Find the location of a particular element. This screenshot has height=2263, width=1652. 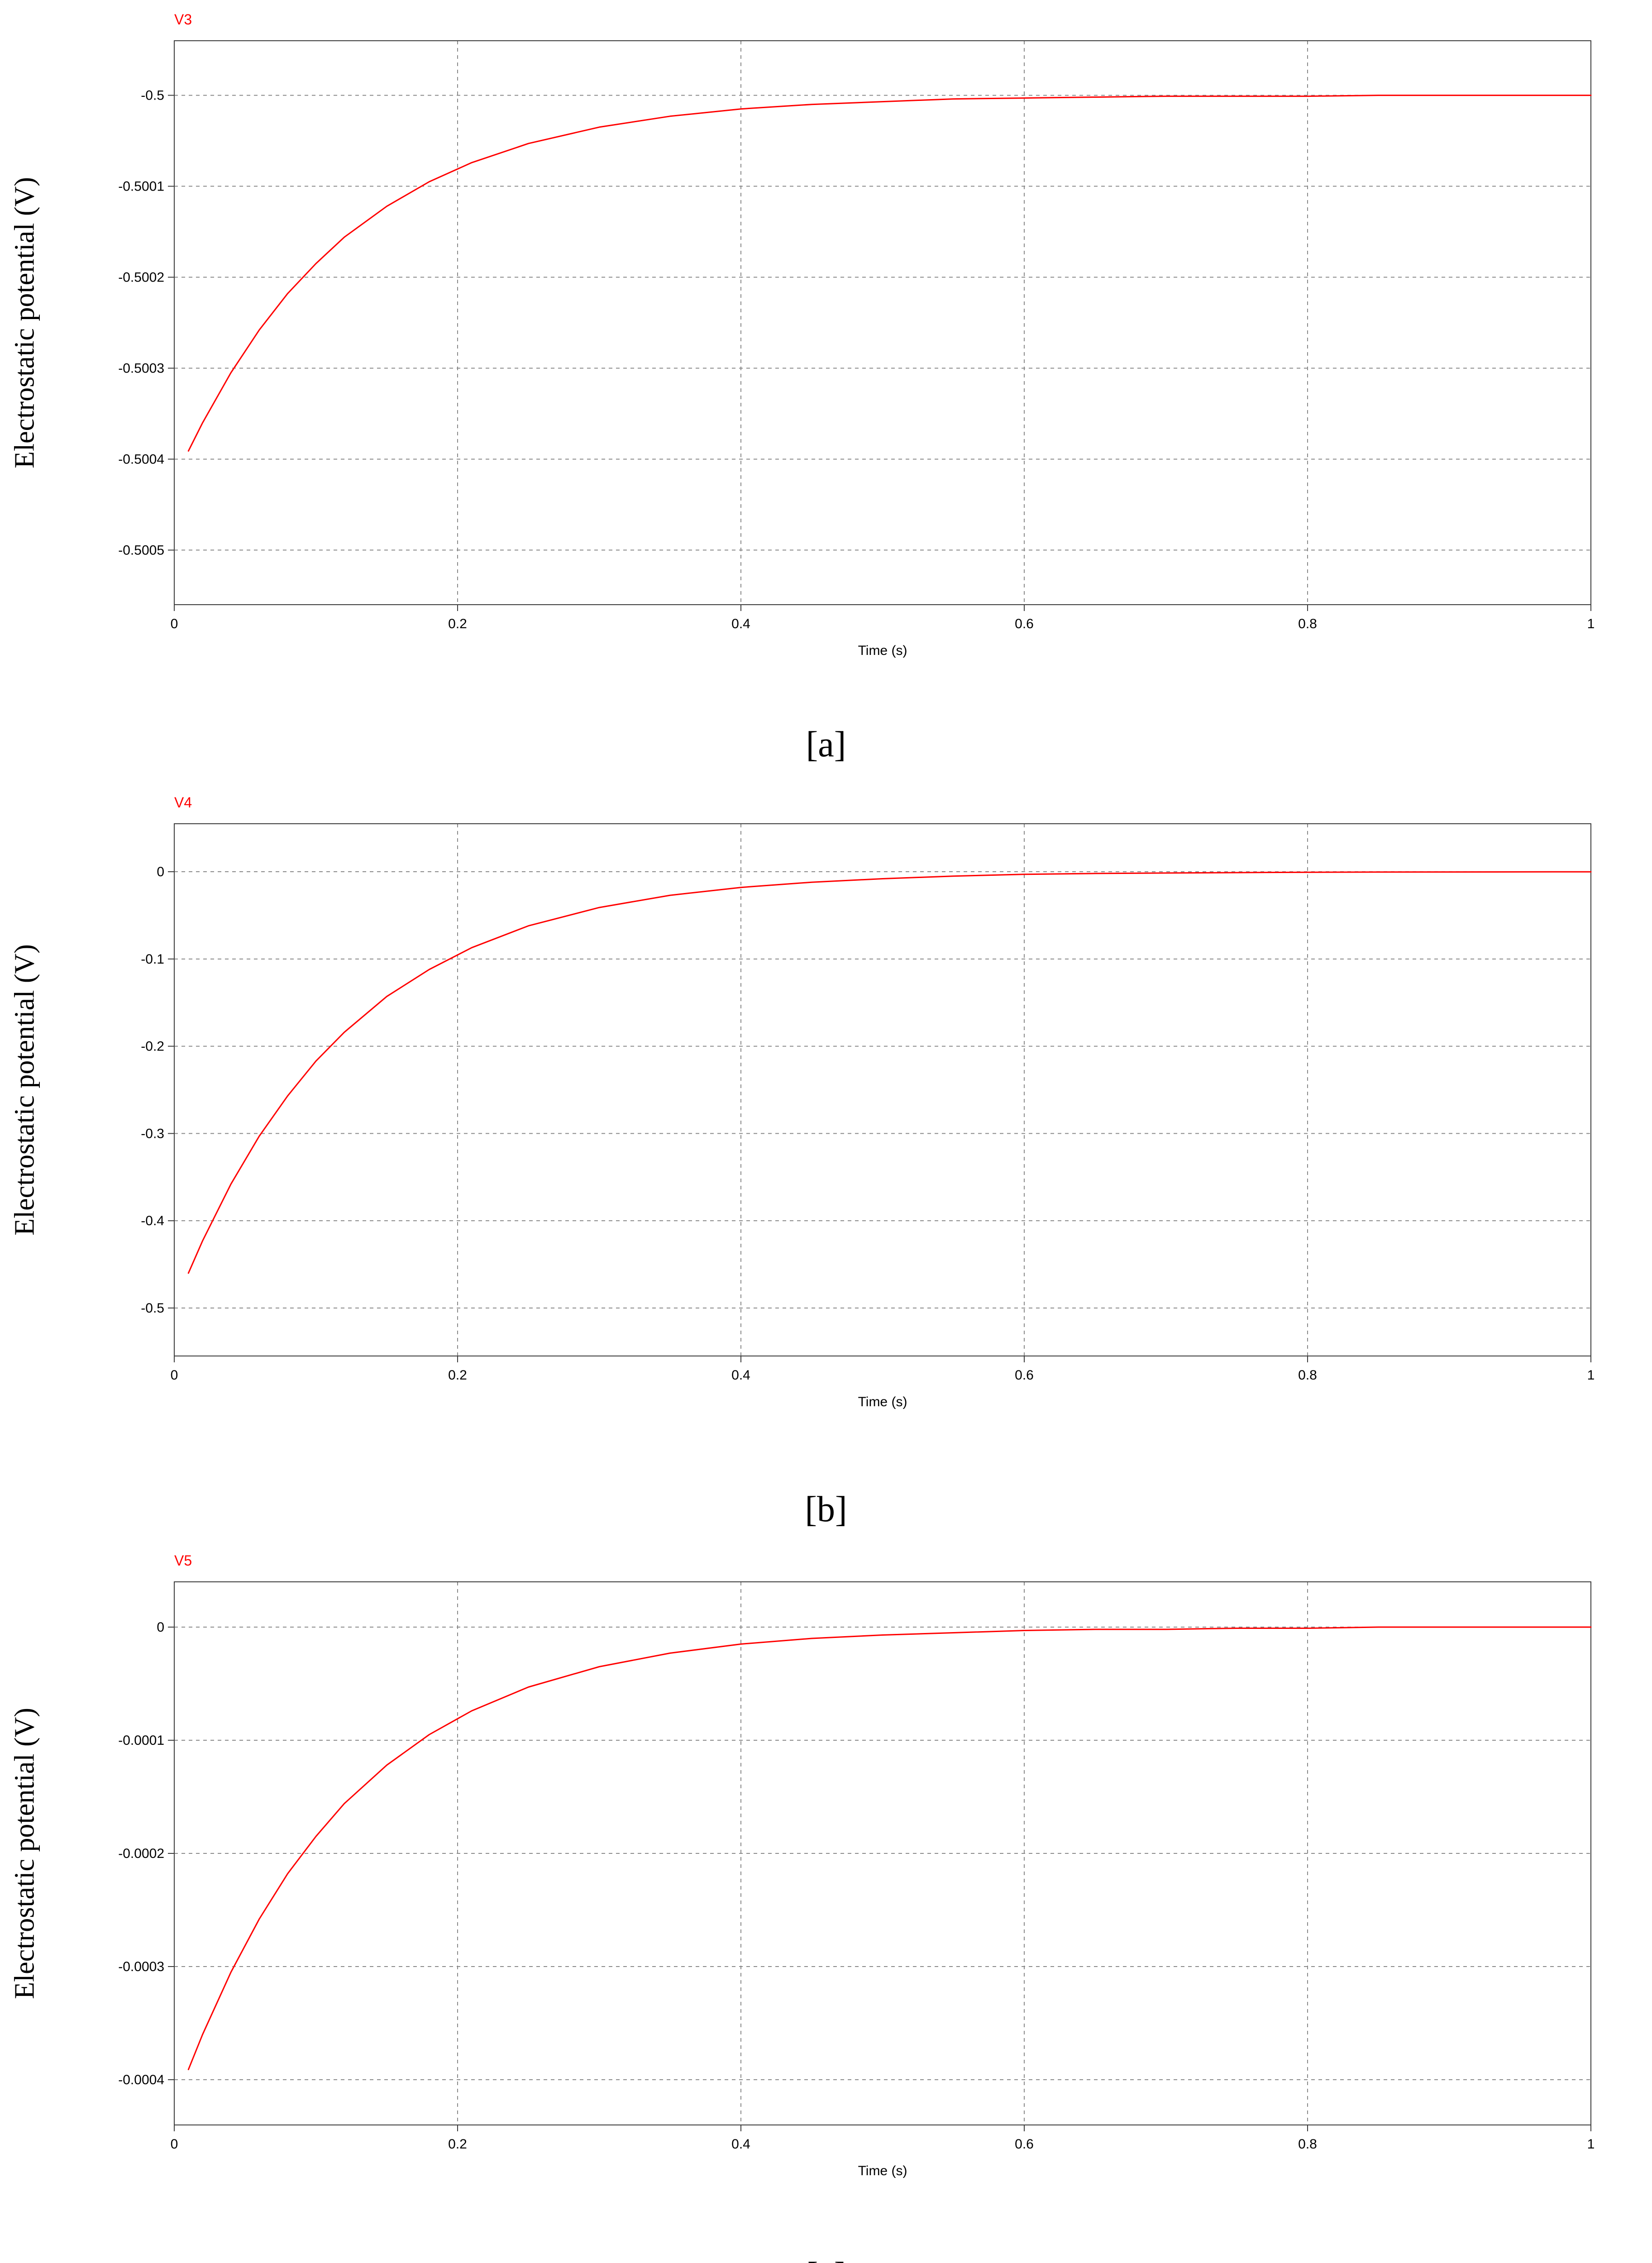

y-tick-label: -0.0002 is located at coordinates (141, 1853).